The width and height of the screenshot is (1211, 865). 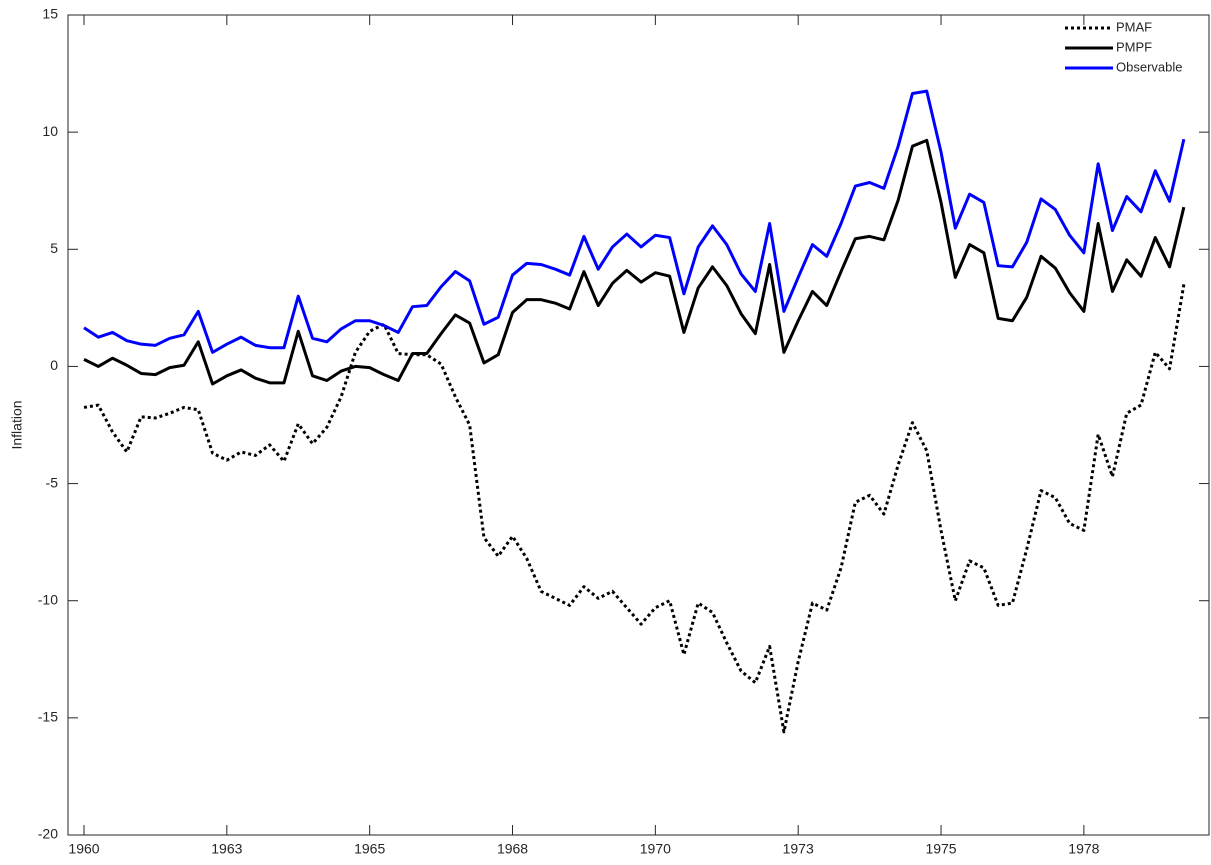 I want to click on y-tick-label: 5, so click(x=54, y=248).